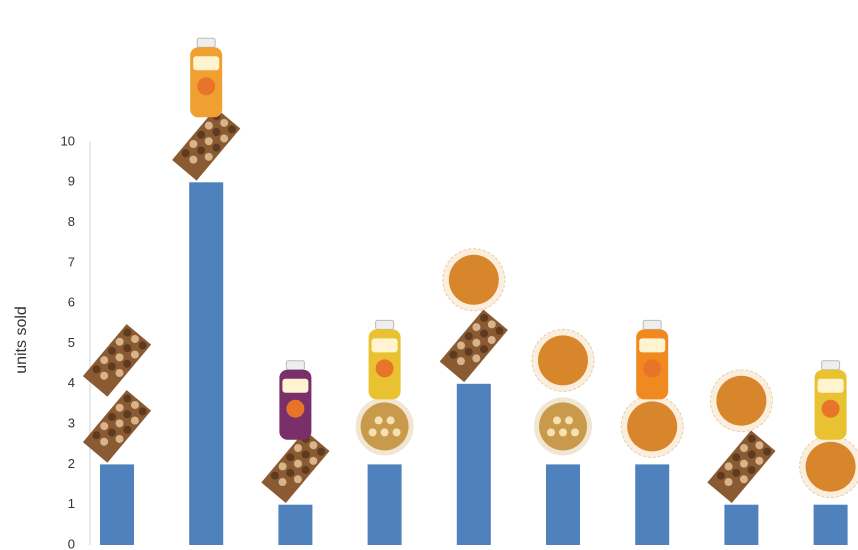  What do you see at coordinates (71, 503) in the screenshot?
I see `y-tick-label: 1` at bounding box center [71, 503].